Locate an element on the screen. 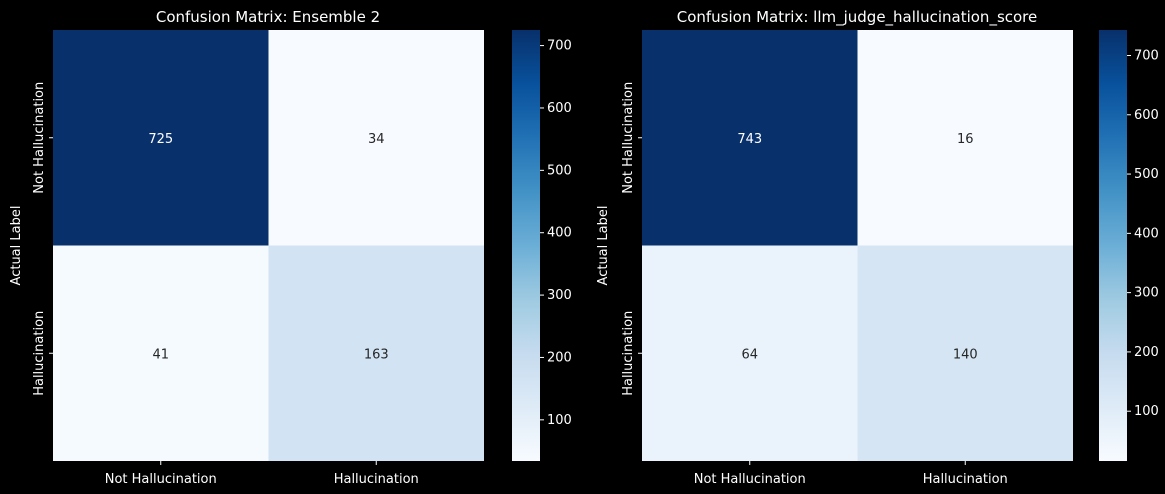 This screenshot has width=1165, height=494. cell-value-label: 140 is located at coordinates (965, 354).